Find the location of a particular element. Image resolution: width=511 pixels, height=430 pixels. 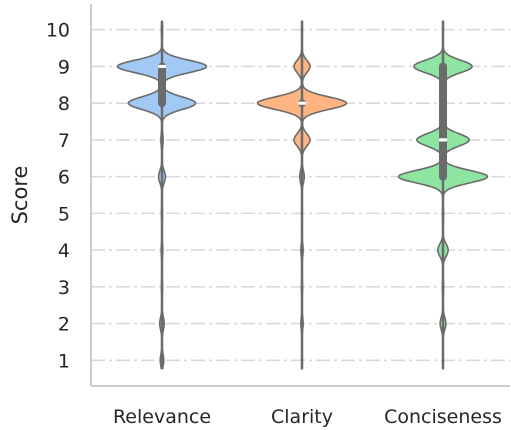

y-tick-label: 7 is located at coordinates (64, 141).